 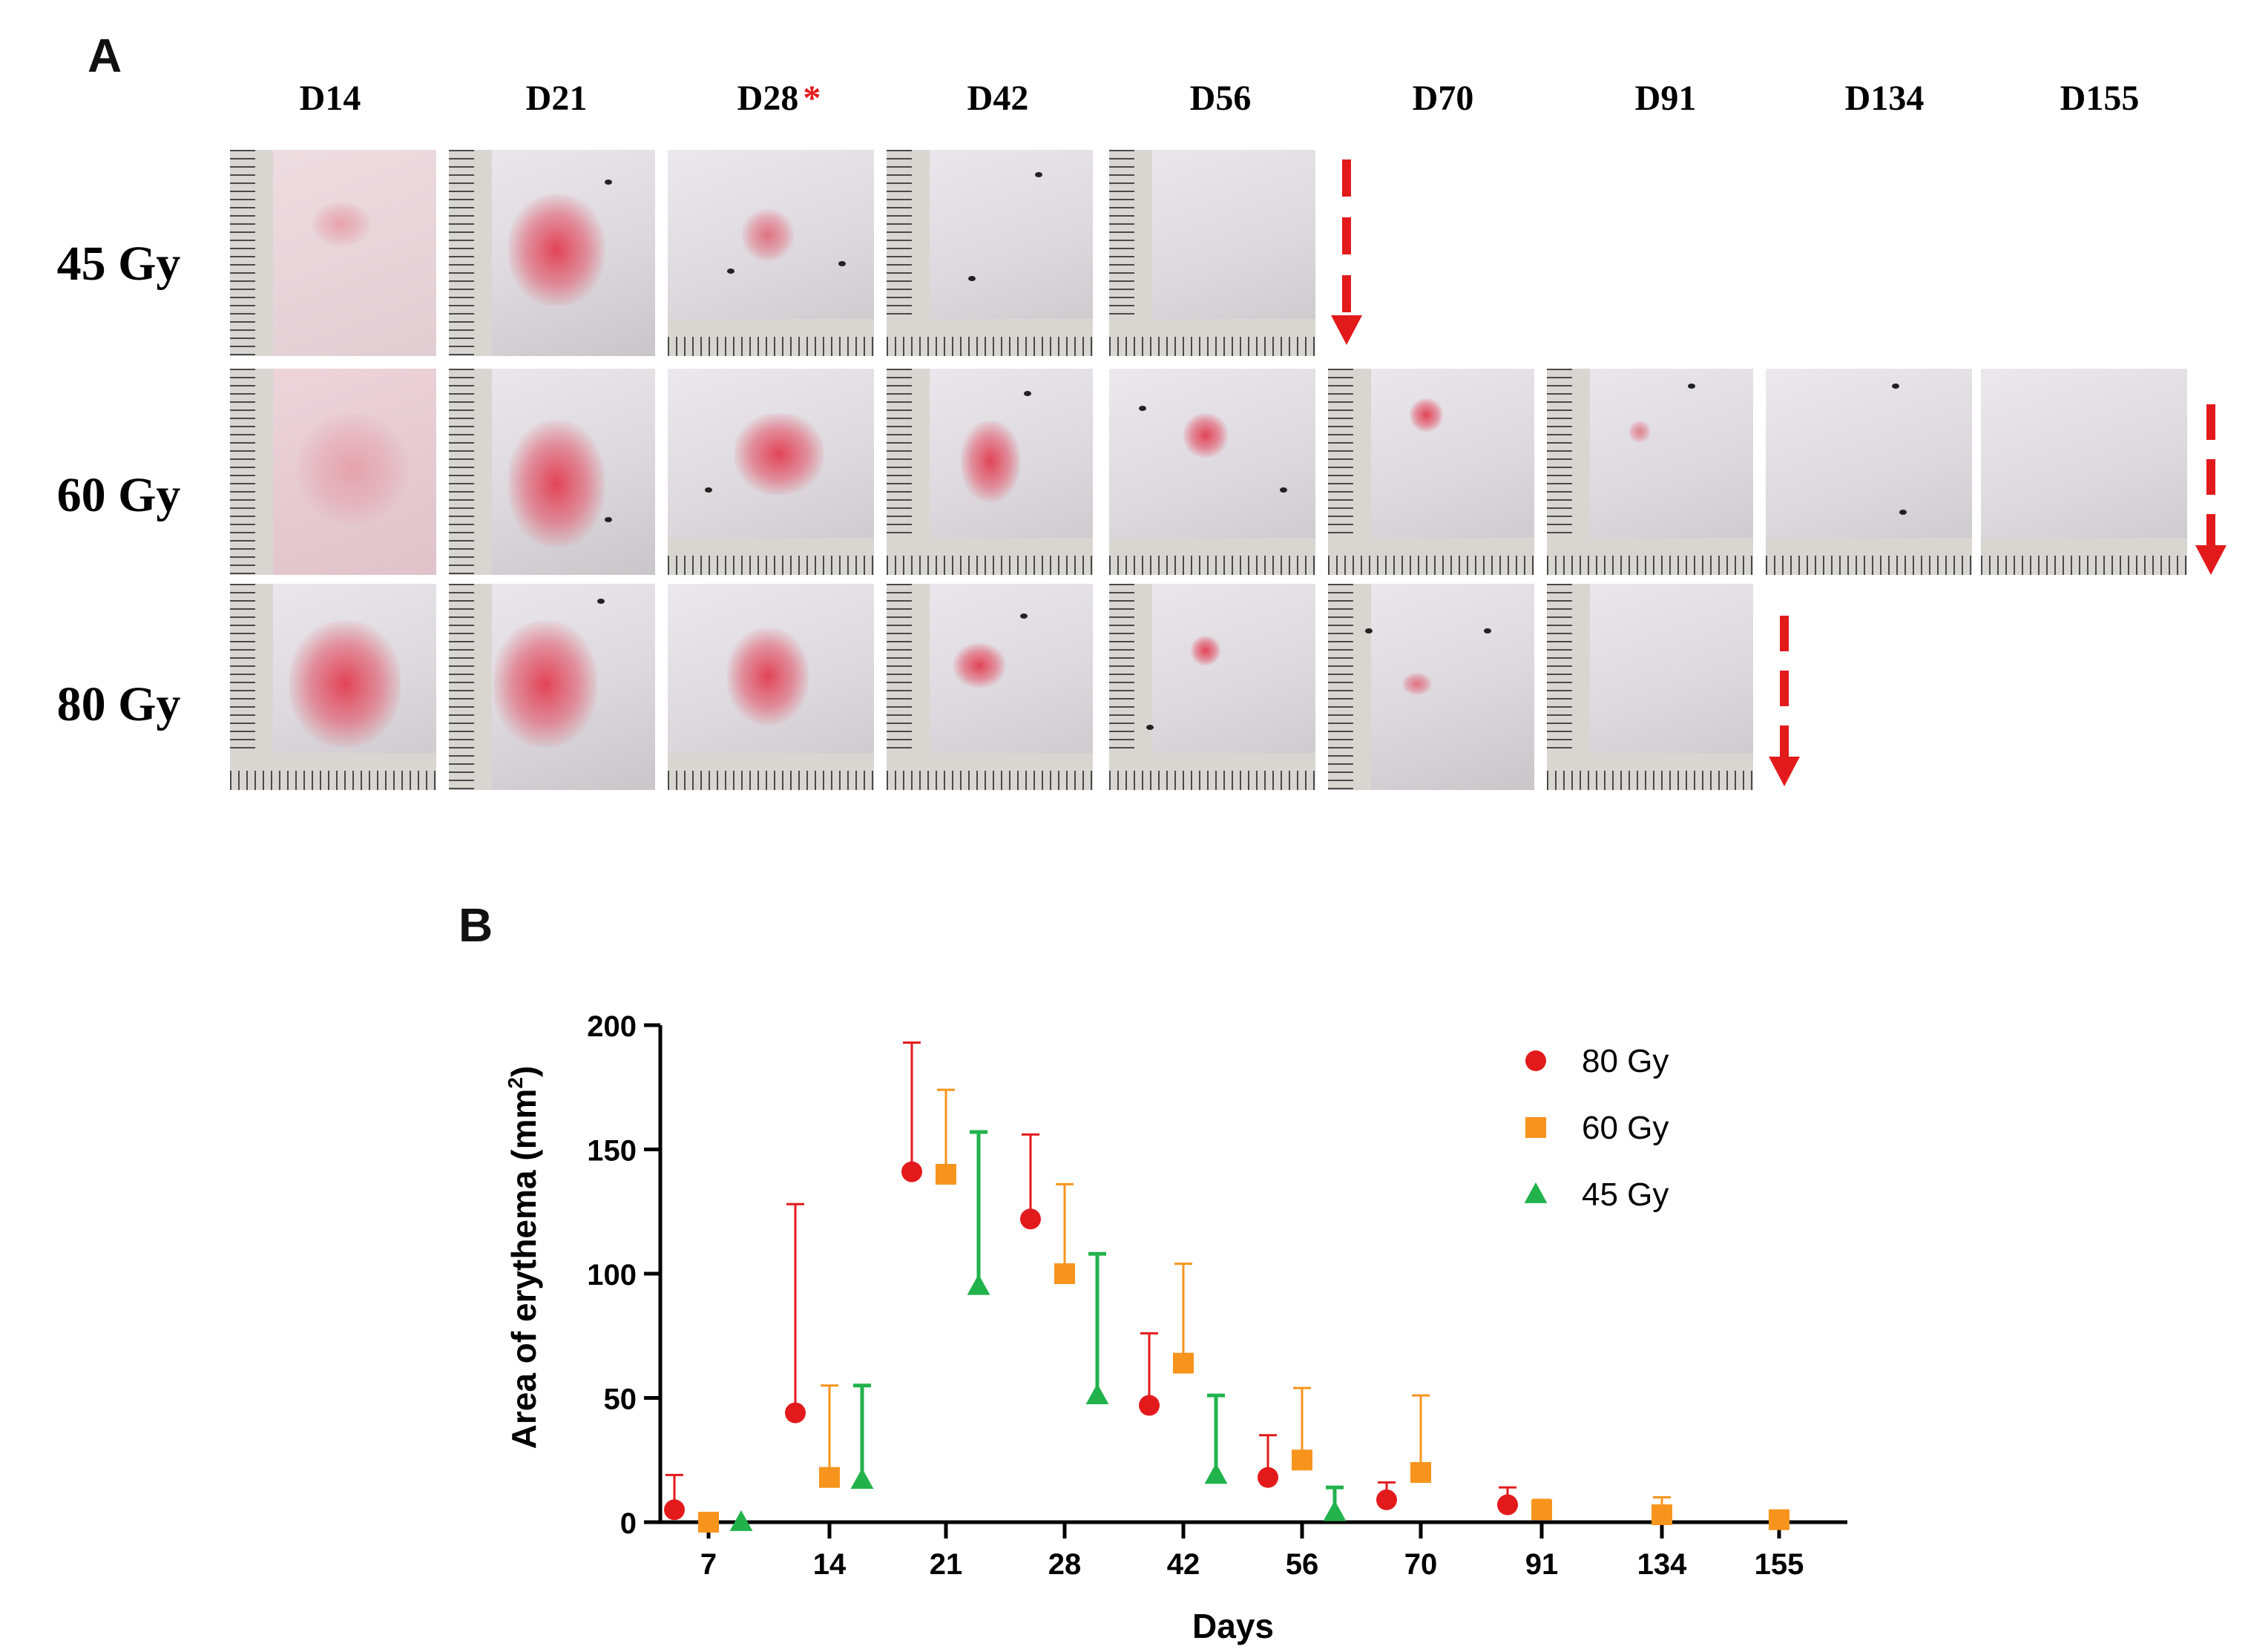 I want to click on y-axis-label: Area of erythema (mm2), so click(x=524, y=1257).